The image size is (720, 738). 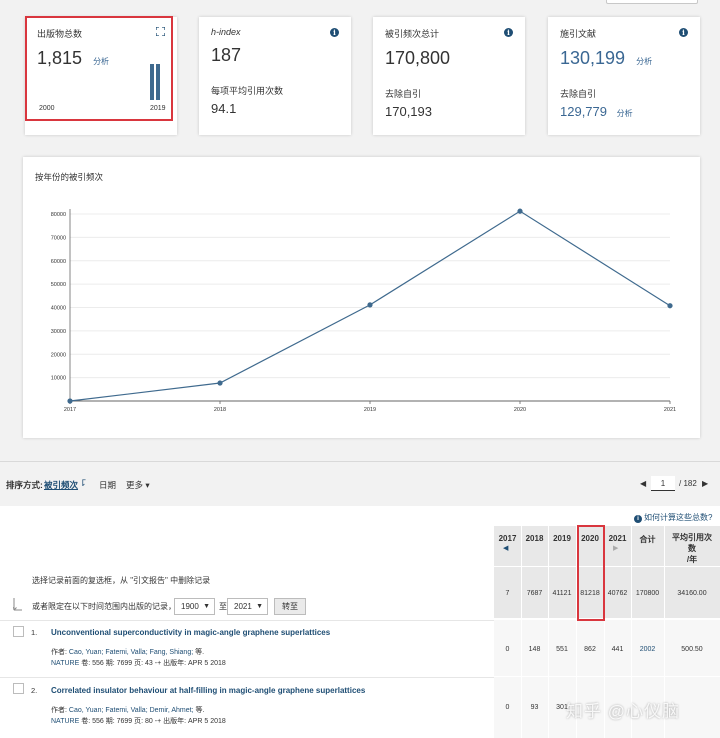 What do you see at coordinates (224, 108) in the screenshot?
I see `avg-citations-value: 94.1` at bounding box center [224, 108].